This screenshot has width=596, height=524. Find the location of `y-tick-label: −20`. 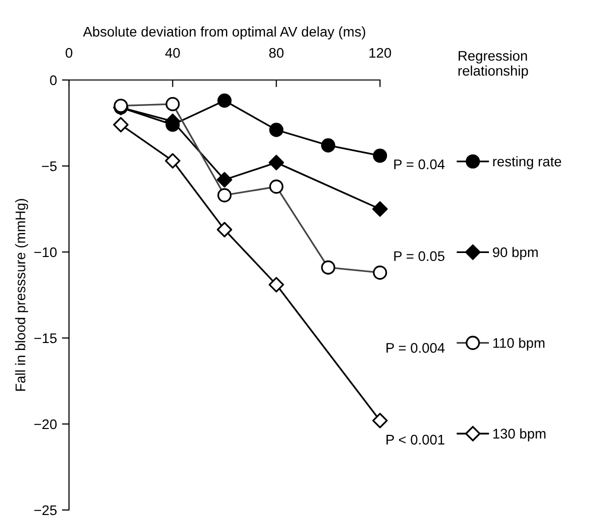

y-tick-label: −20 is located at coordinates (45, 424).